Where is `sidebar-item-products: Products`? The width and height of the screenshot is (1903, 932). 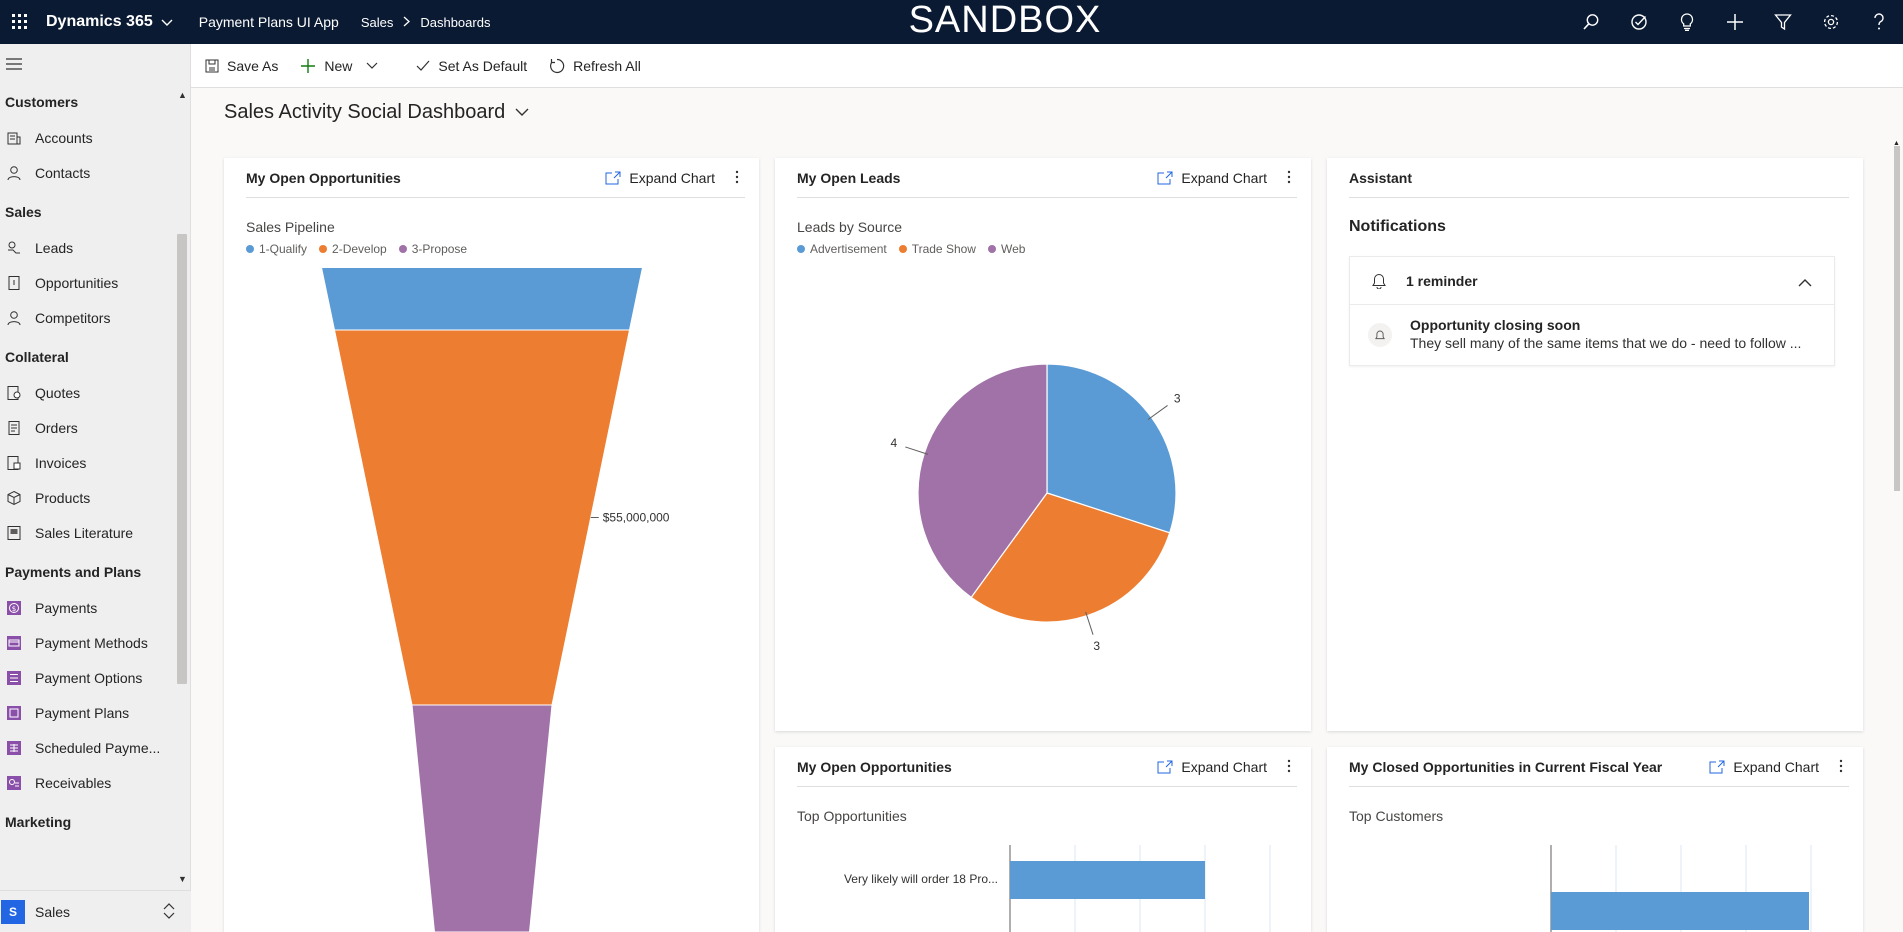
sidebar-item-products: Products is located at coordinates (95, 497).